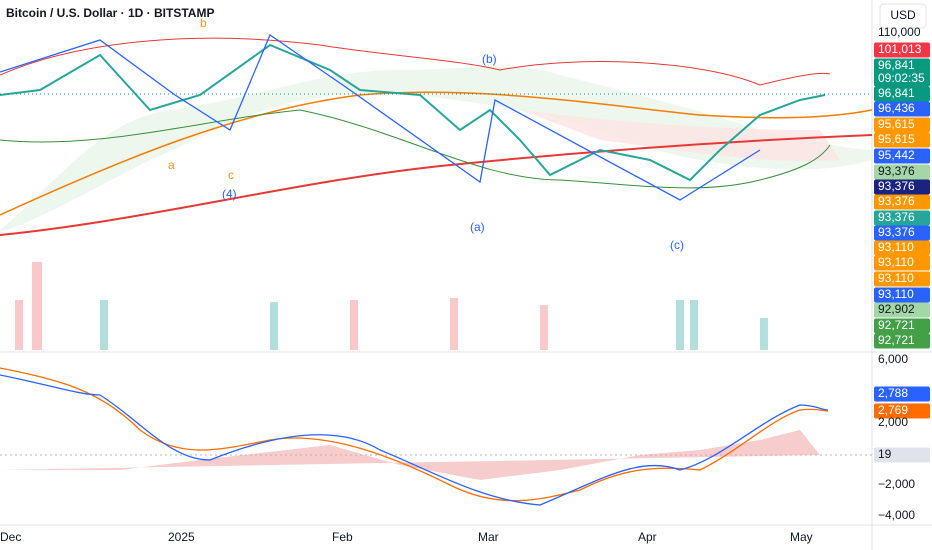  Describe the element at coordinates (896, 515) in the screenshot. I see `price-label: −4,000` at that location.